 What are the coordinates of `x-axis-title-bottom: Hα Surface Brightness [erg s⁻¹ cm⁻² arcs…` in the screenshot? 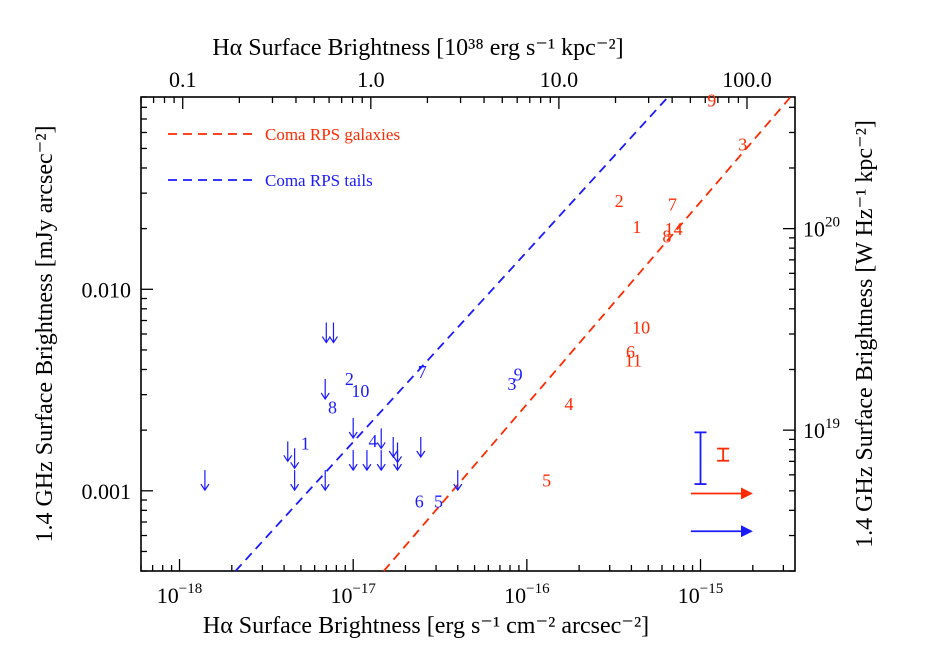 It's located at (426, 626).